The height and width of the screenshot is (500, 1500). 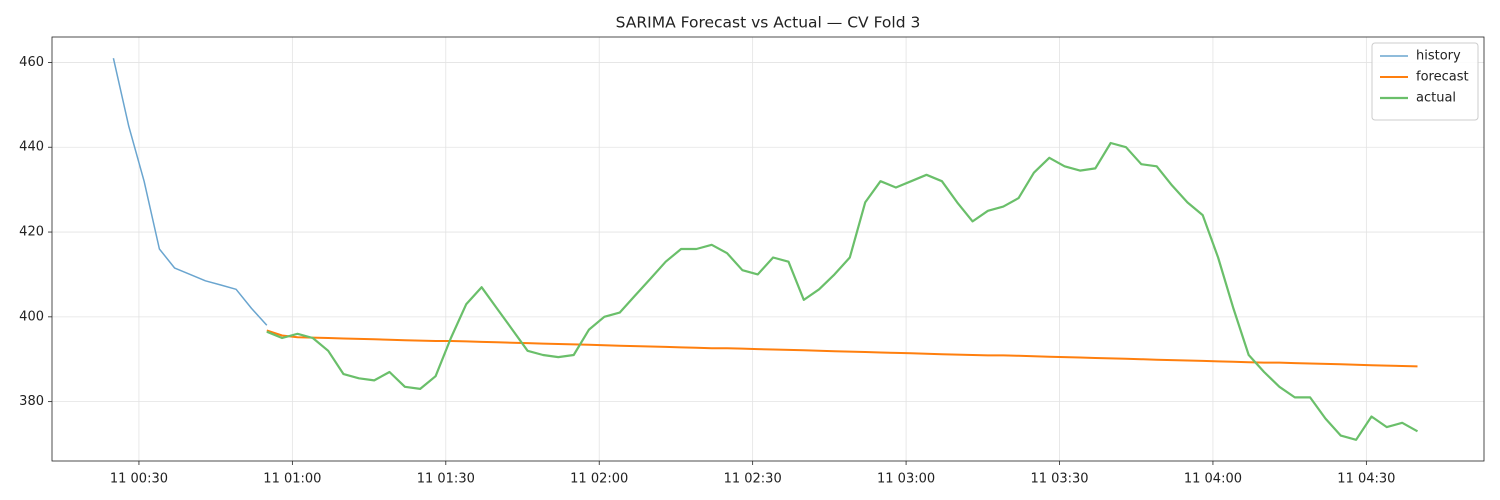 I want to click on legend-label: history, so click(x=1438, y=56).